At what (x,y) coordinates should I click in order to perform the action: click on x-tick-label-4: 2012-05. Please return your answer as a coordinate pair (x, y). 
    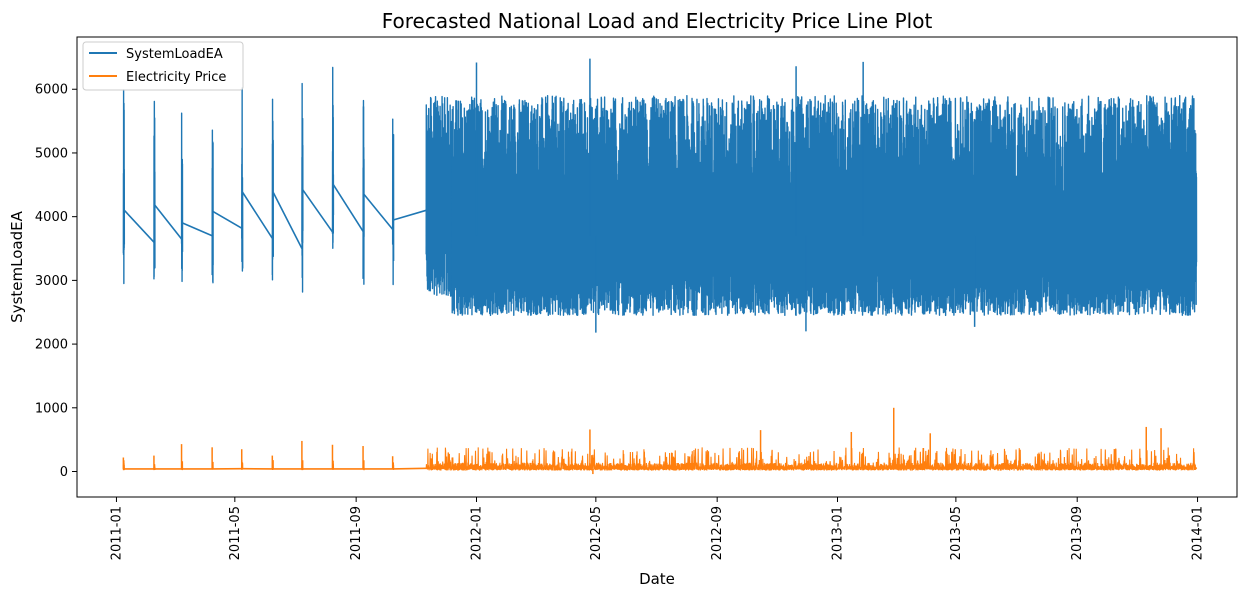
    Looking at the image, I should click on (596, 533).